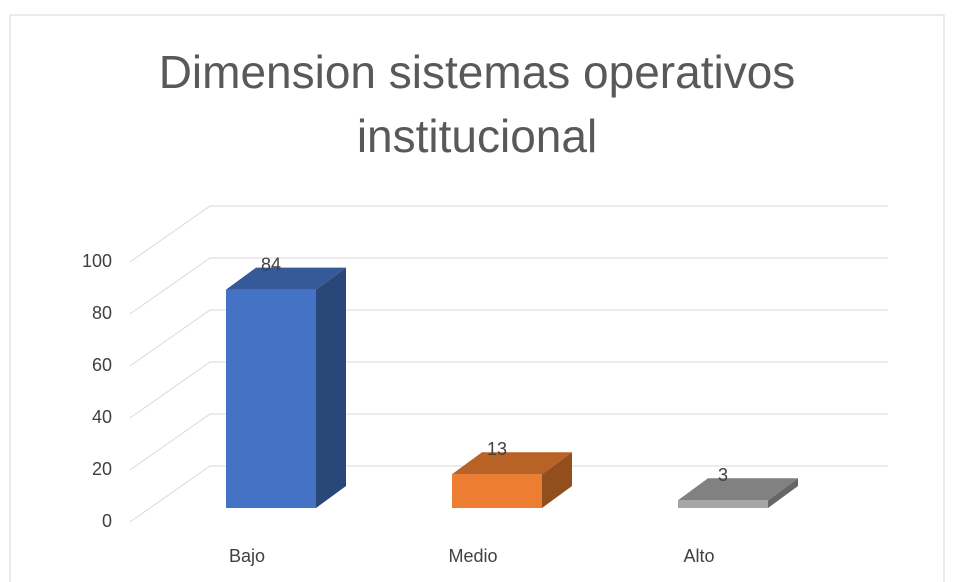  Describe the element at coordinates (698, 556) in the screenshot. I see `x-tick-label: Alto` at that location.